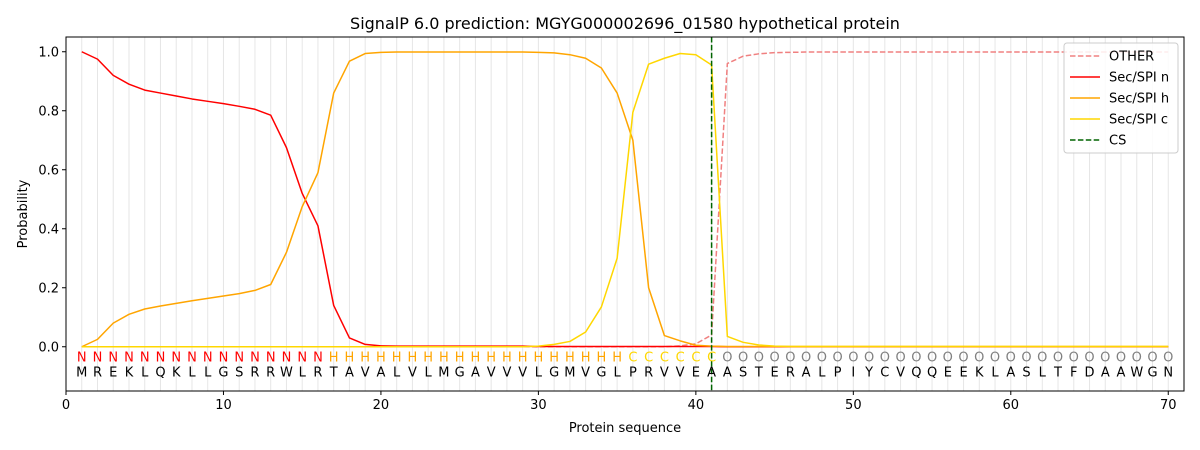 The image size is (1200, 450). I want to click on y-tick-label: 1.0, so click(48, 52).